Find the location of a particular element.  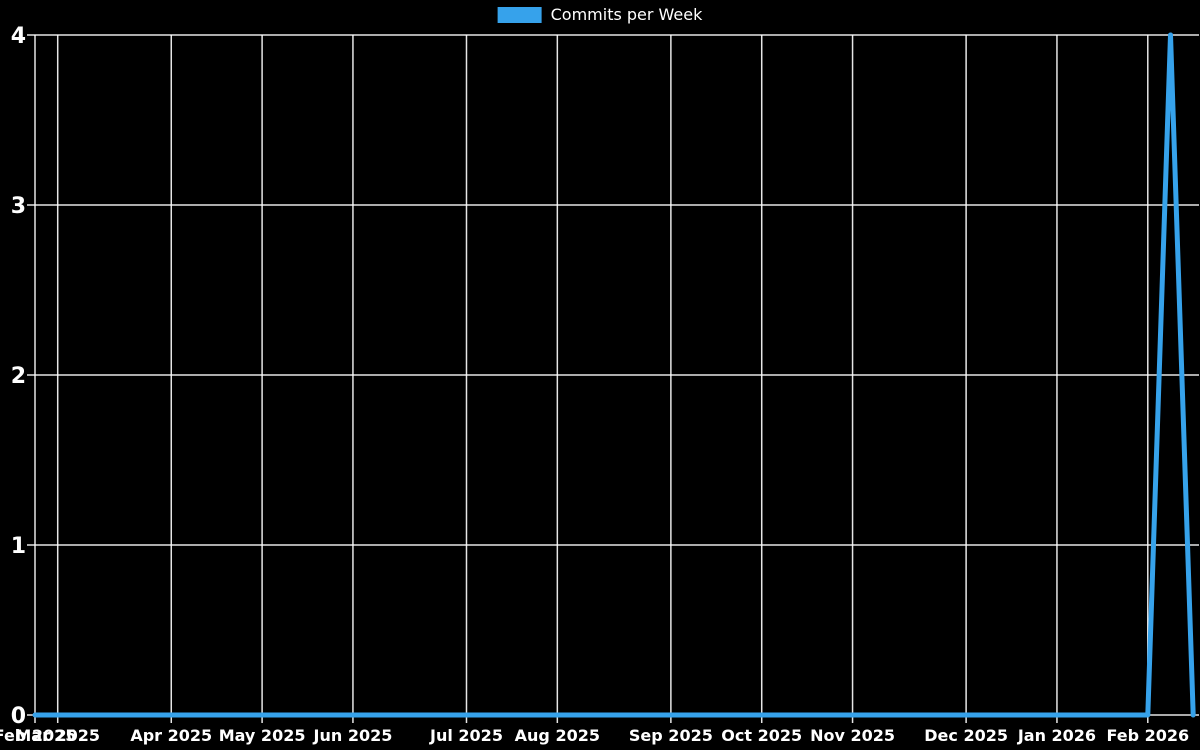

y-axis-tick-label: 0 is located at coordinates (18, 716).